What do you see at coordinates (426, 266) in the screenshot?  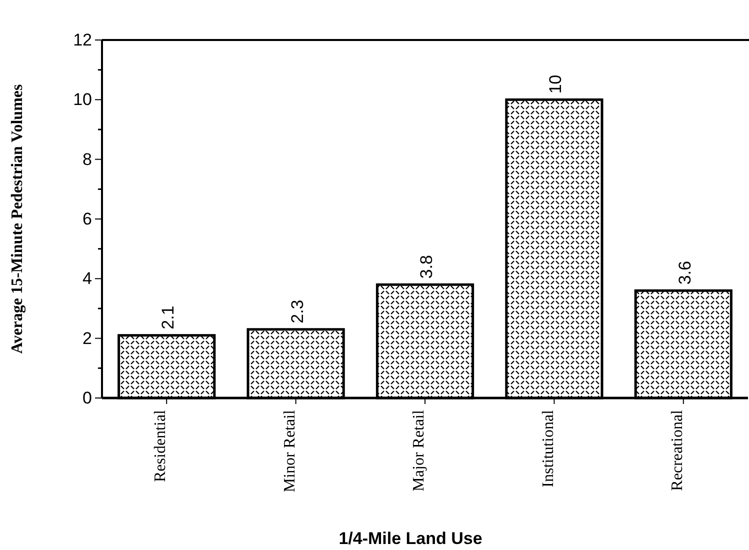 I see `data-label: 3.8` at bounding box center [426, 266].